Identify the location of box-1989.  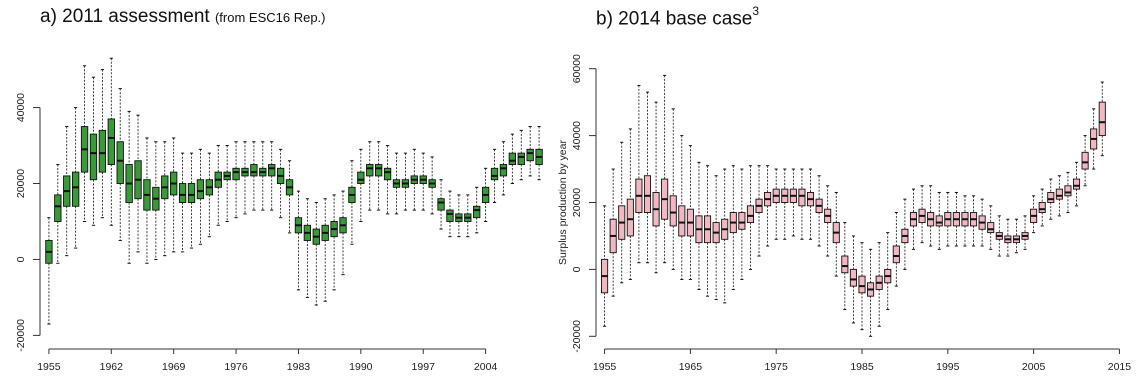
(896, 249).